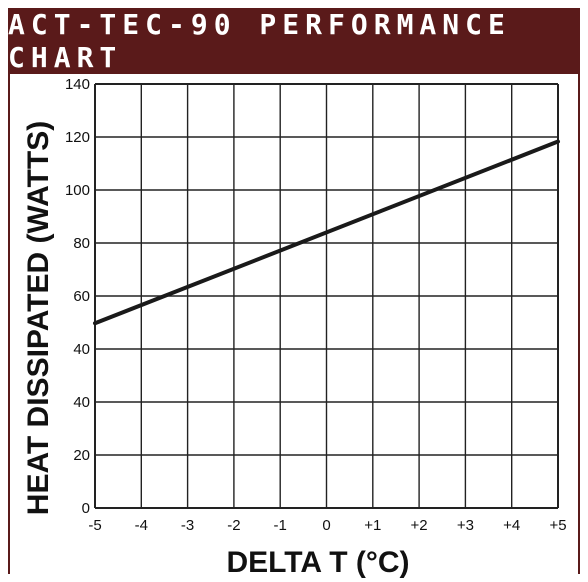  Describe the element at coordinates (557, 525) in the screenshot. I see `x-tick-label: +5` at that location.